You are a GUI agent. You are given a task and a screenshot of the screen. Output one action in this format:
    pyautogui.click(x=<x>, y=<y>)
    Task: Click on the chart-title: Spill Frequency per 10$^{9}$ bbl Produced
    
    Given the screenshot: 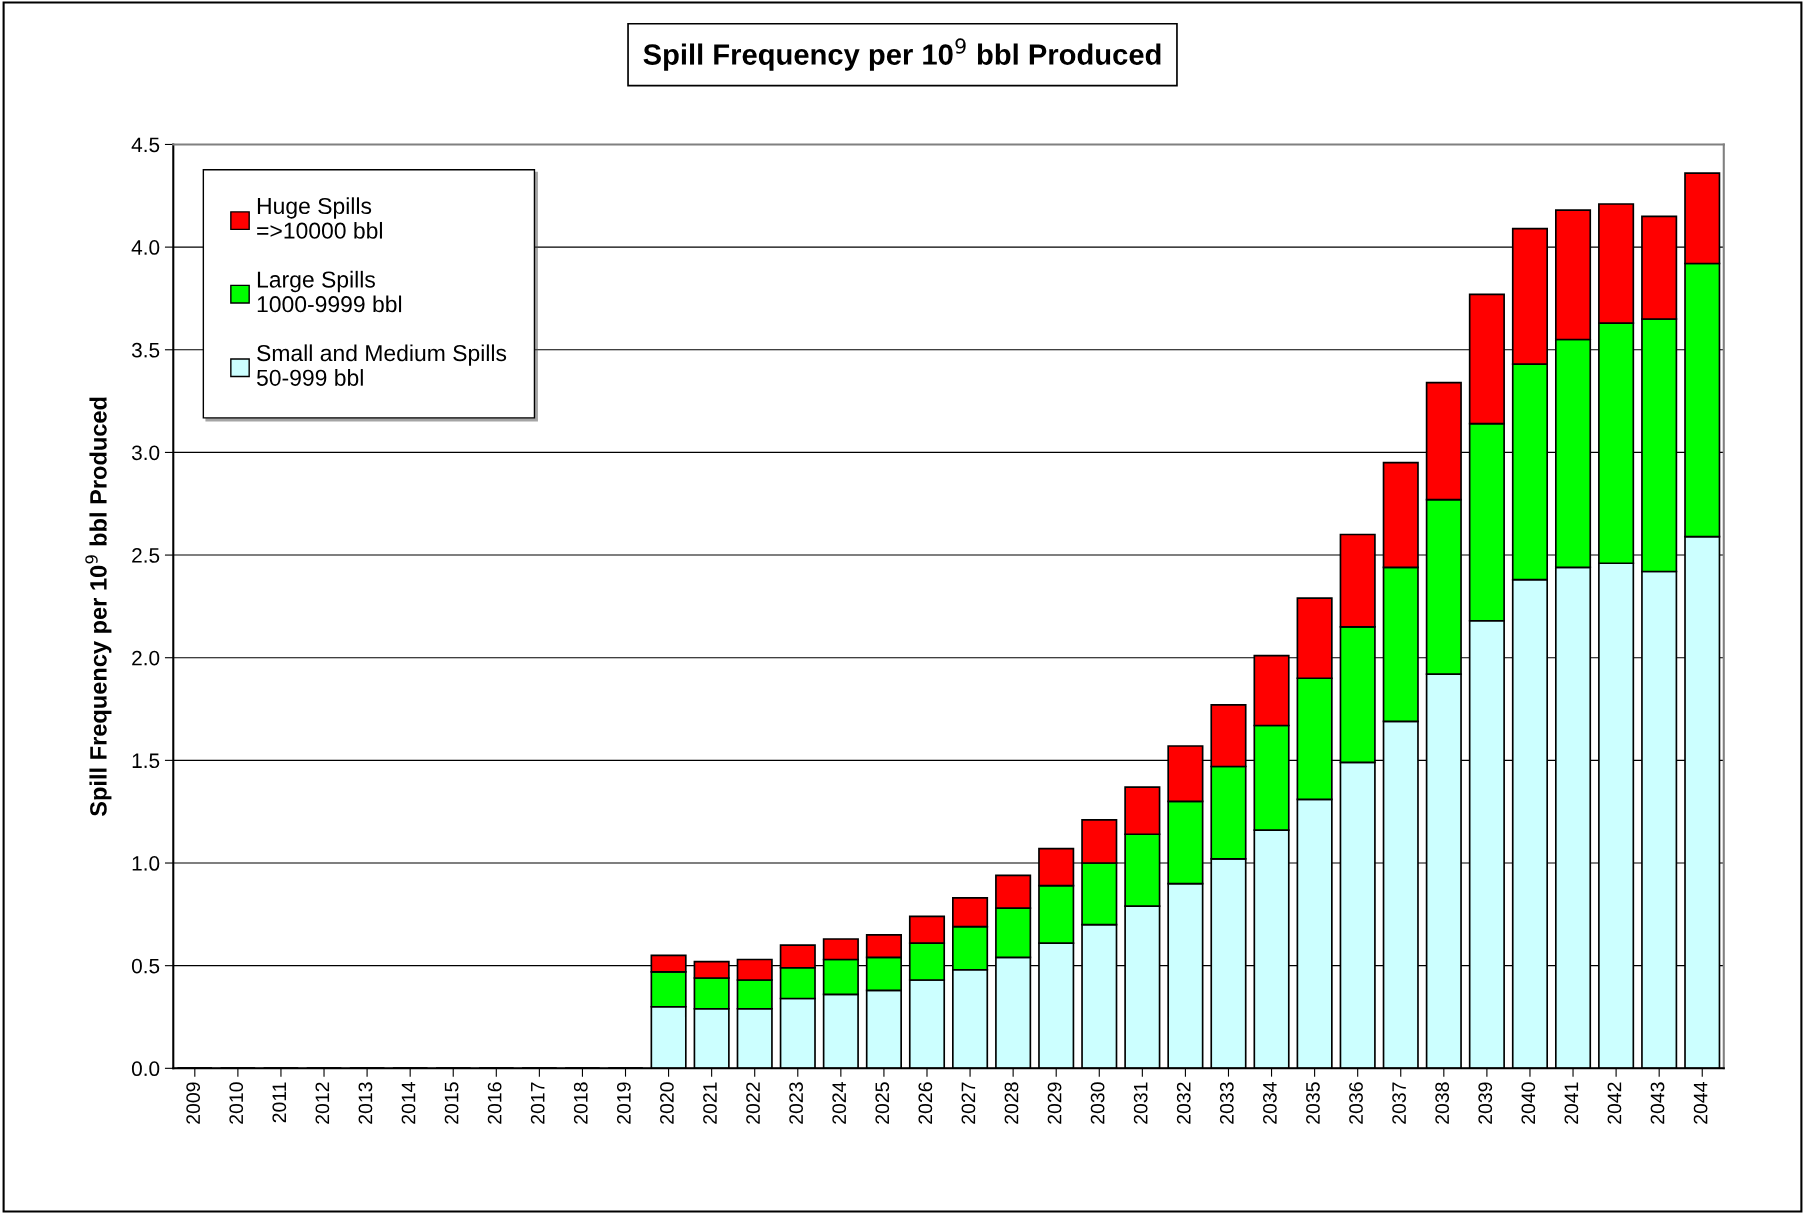 What is the action you would take?
    pyautogui.click(x=902, y=54)
    